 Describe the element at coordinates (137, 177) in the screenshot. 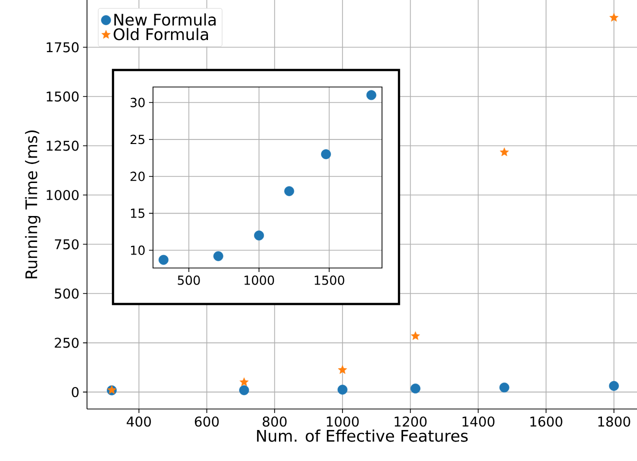

I see `y-tick-label: 20` at that location.